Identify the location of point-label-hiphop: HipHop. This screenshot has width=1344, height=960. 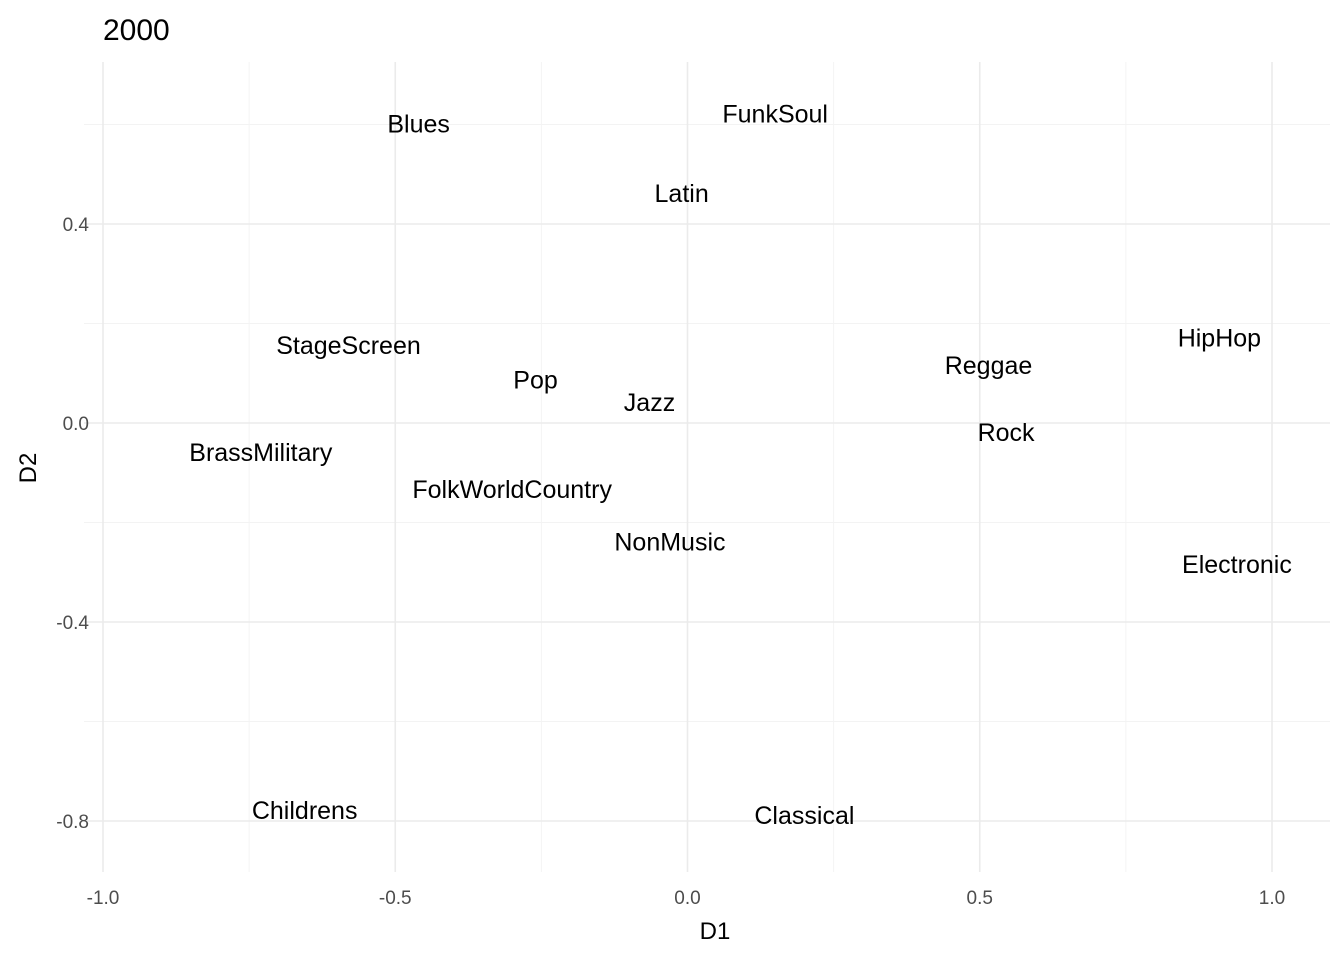
(1219, 338).